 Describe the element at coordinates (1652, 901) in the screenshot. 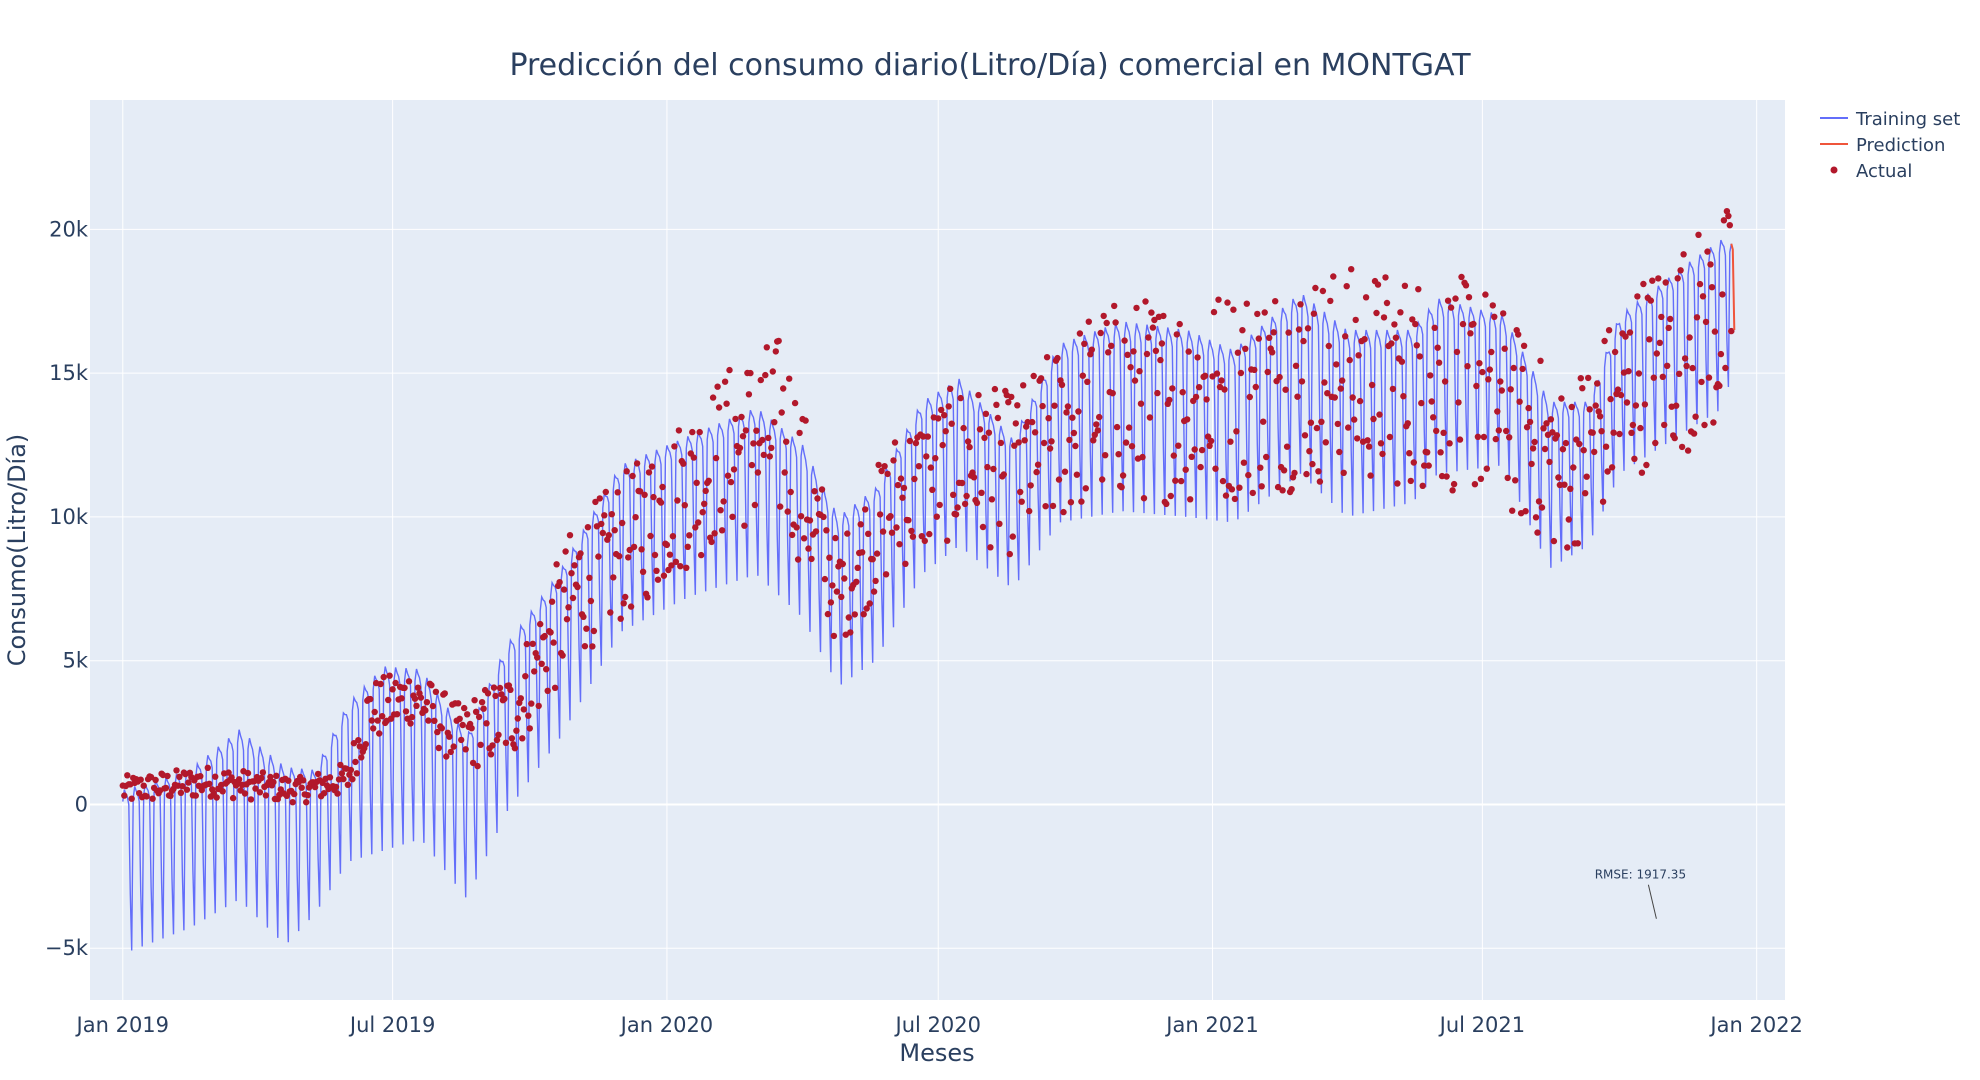

I see `annotation-arrow` at that location.